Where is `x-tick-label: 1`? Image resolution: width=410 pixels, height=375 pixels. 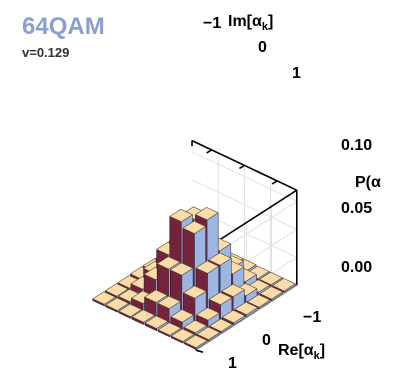
x-tick-label: 1 is located at coordinates (232, 363).